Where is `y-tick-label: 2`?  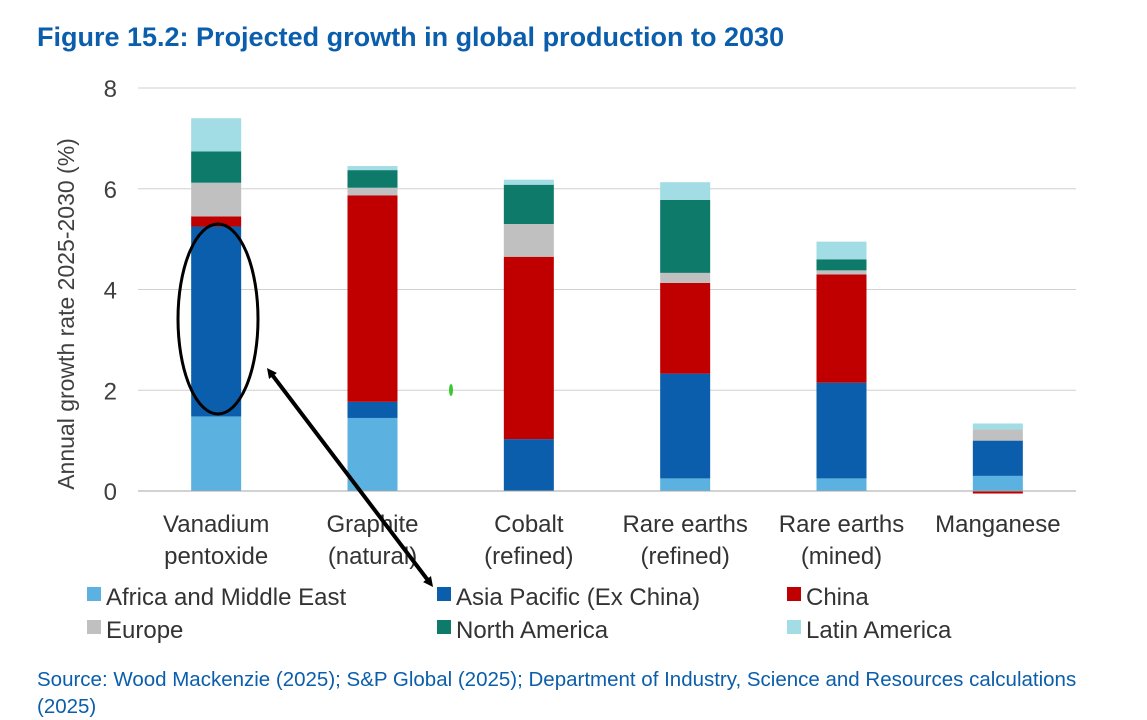
y-tick-label: 2 is located at coordinates (110, 391).